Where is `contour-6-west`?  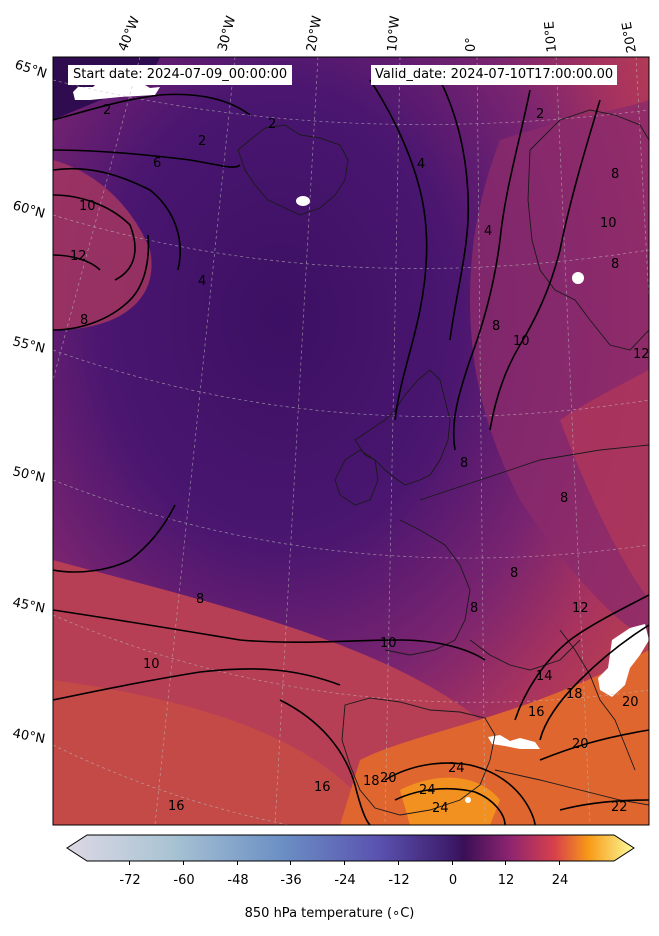 contour-6-west is located at coordinates (117, 219).